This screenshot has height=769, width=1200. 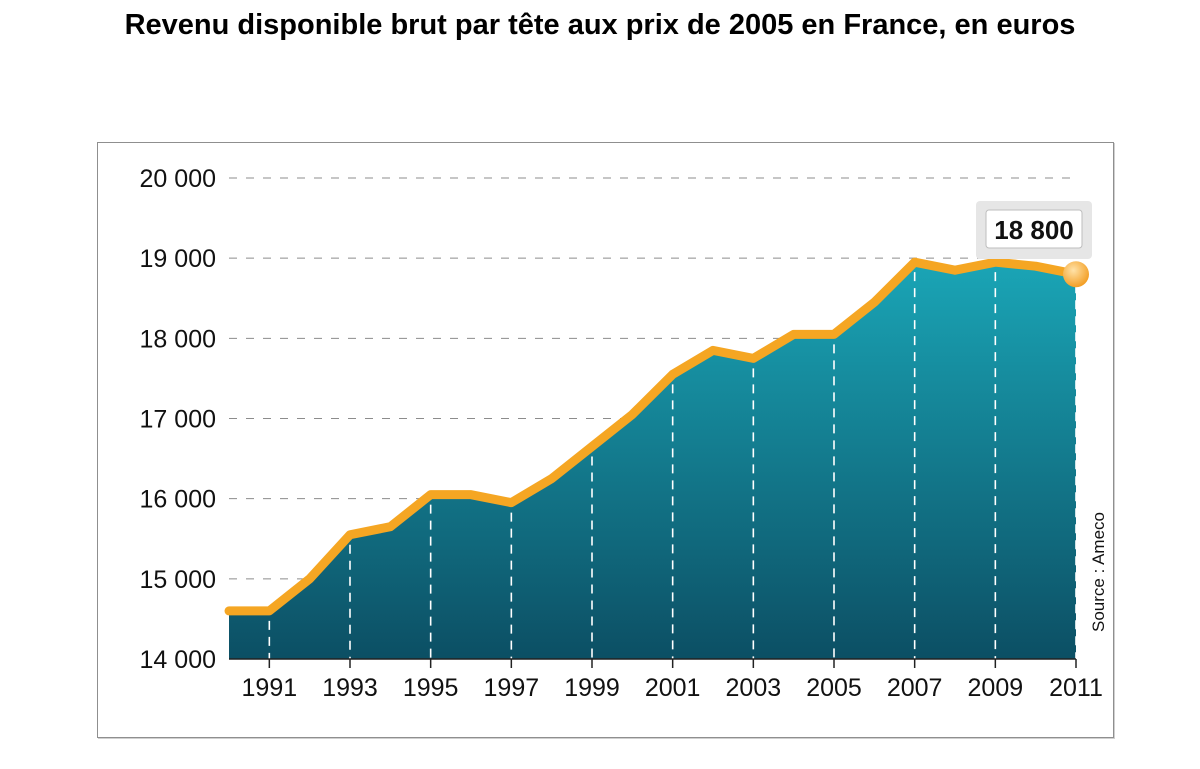 What do you see at coordinates (178, 179) in the screenshot?
I see `y-tick-label: 20 000` at bounding box center [178, 179].